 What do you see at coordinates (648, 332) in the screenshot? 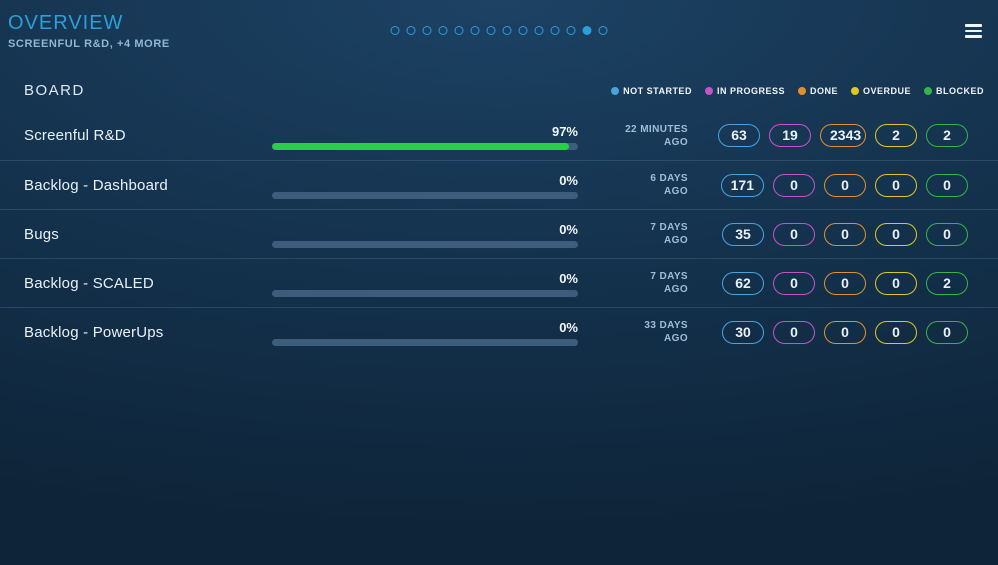
I see `last-updated: 33 DAYS AGO` at bounding box center [648, 332].